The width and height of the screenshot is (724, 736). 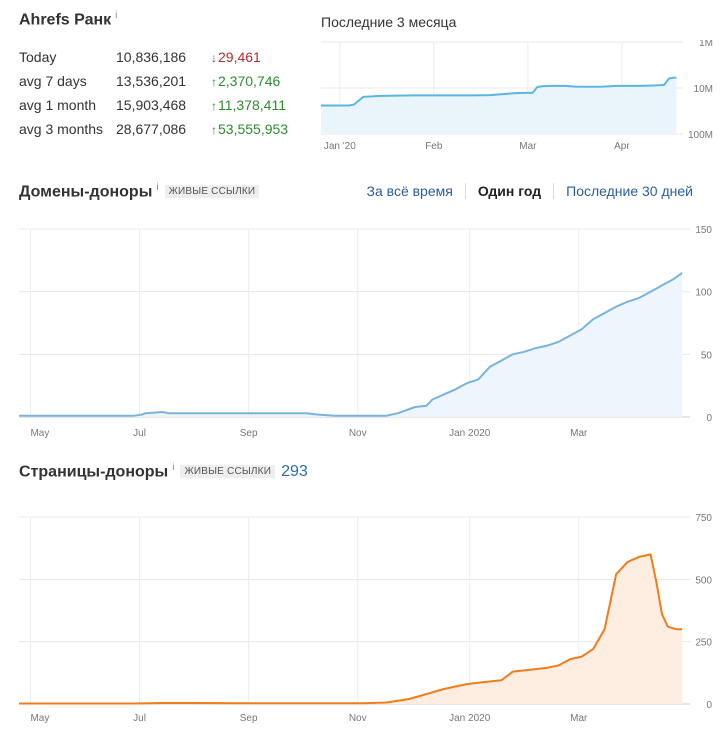 I want to click on tab-one-year: Один год, so click(x=509, y=191).